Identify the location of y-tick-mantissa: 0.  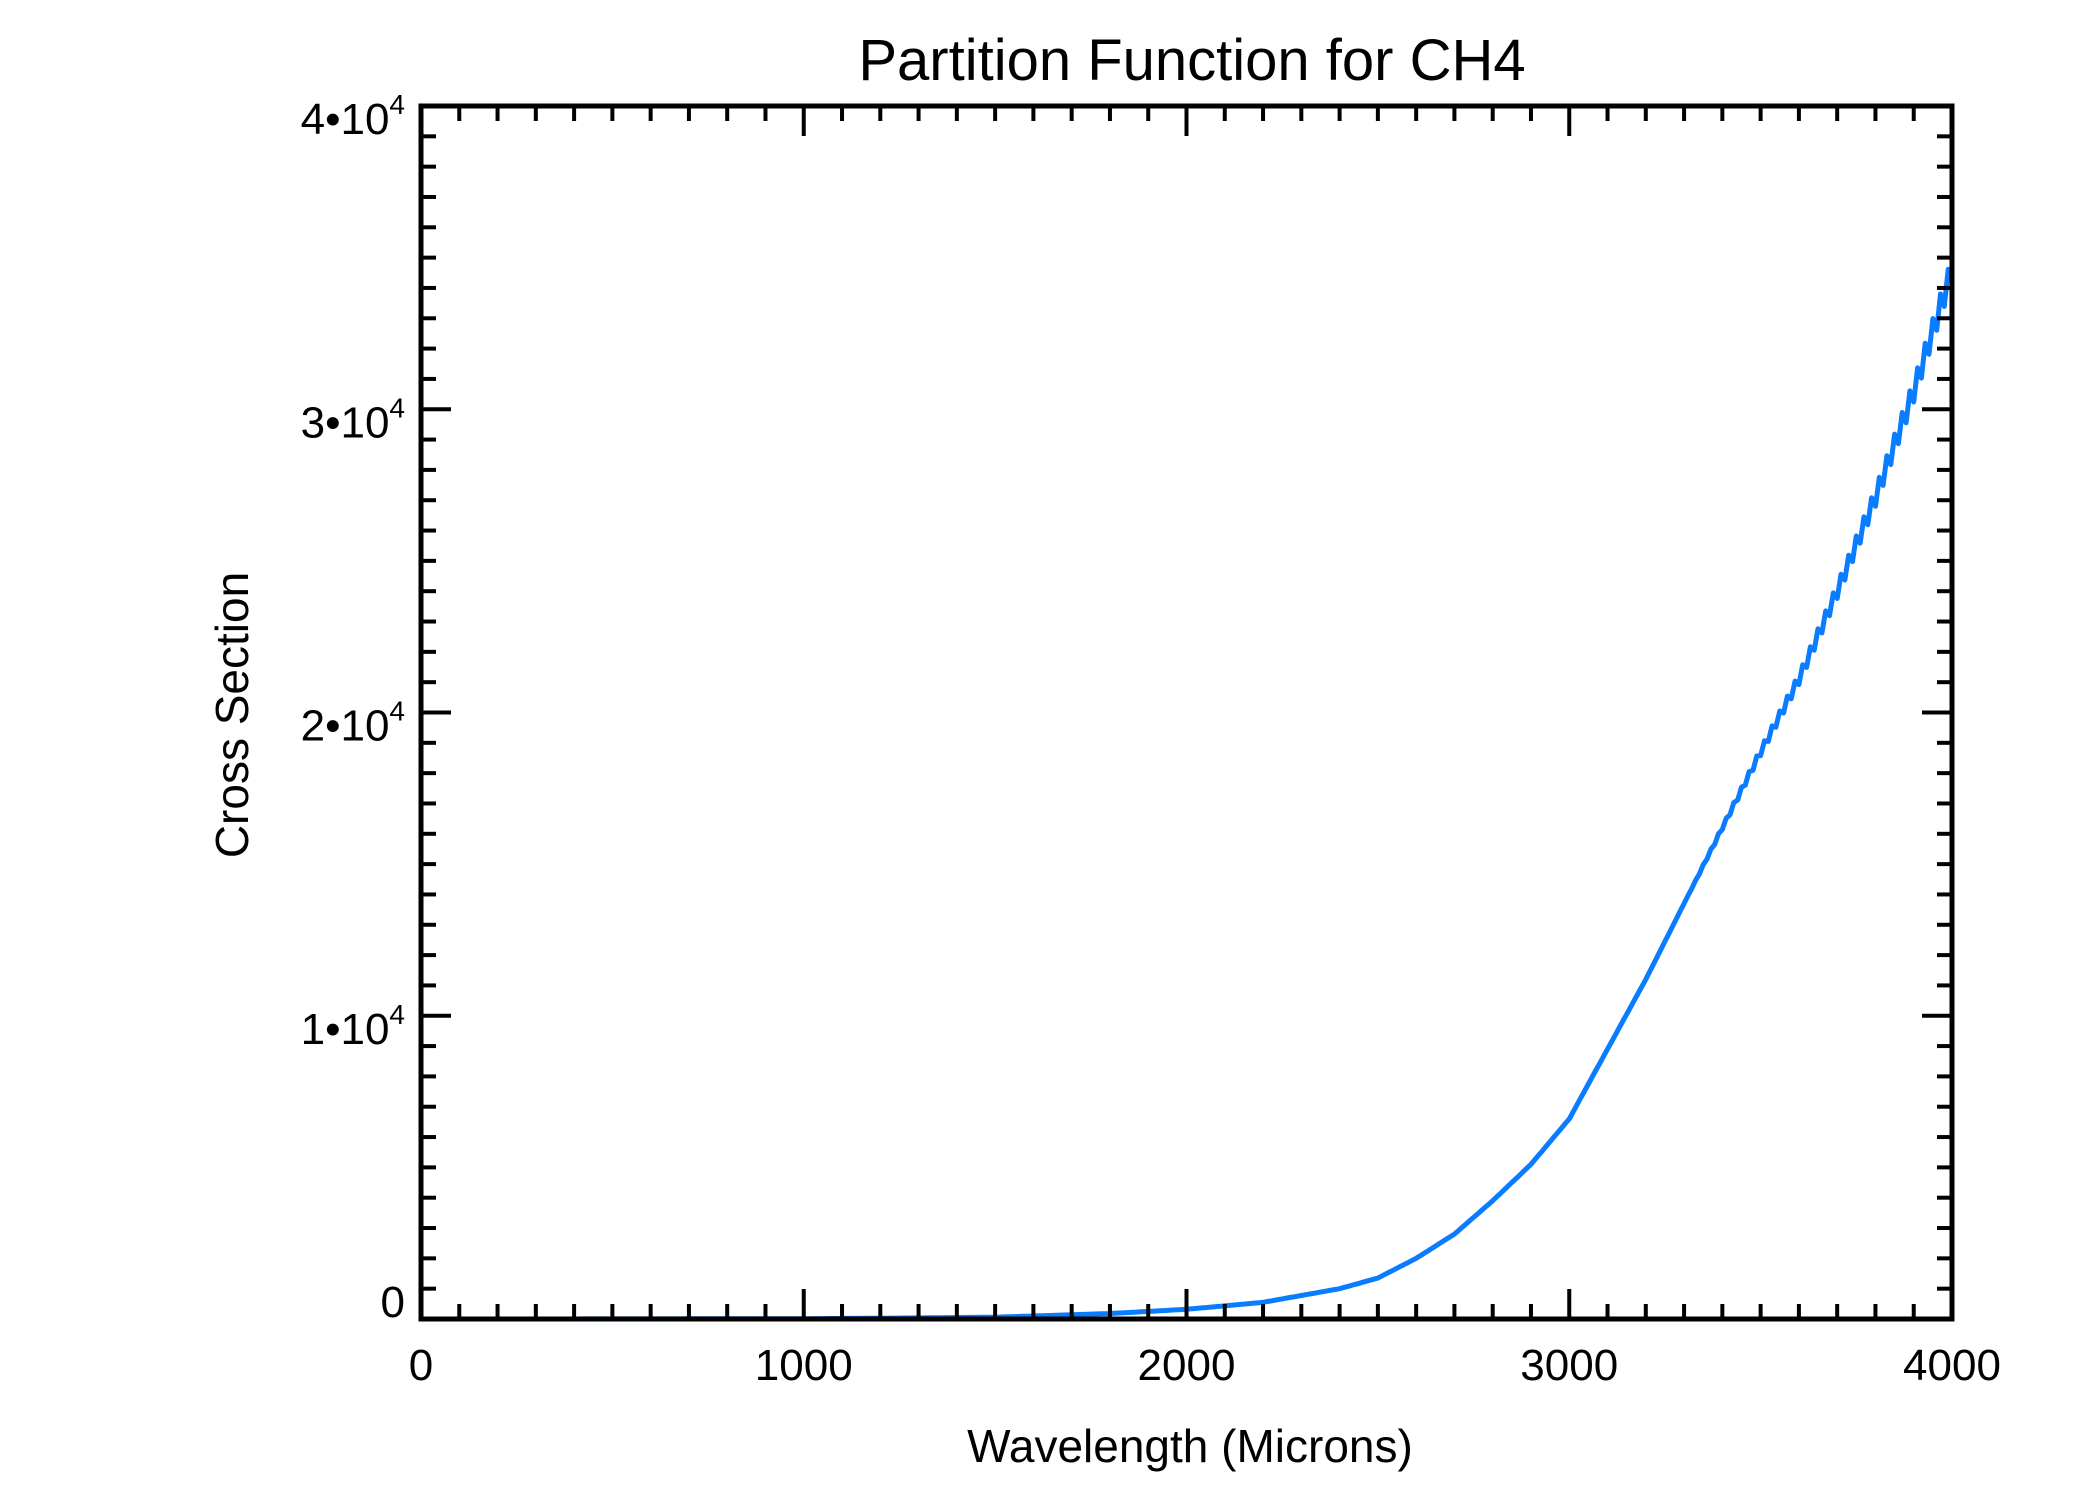
(393, 1302).